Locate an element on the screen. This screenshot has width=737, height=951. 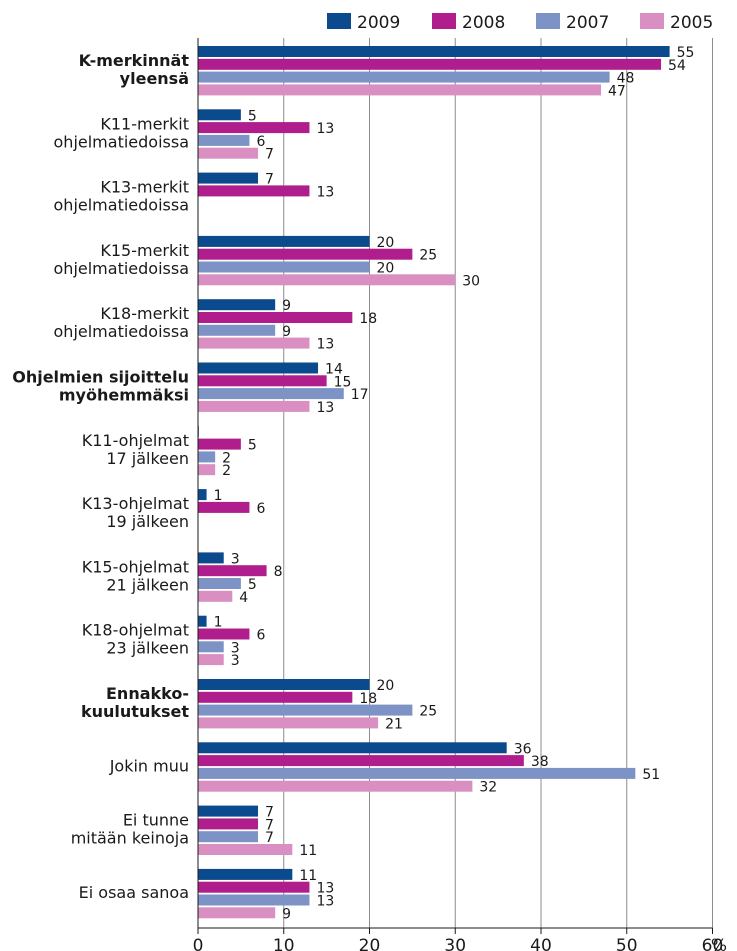
category-label: yleensä is located at coordinates (154, 78).